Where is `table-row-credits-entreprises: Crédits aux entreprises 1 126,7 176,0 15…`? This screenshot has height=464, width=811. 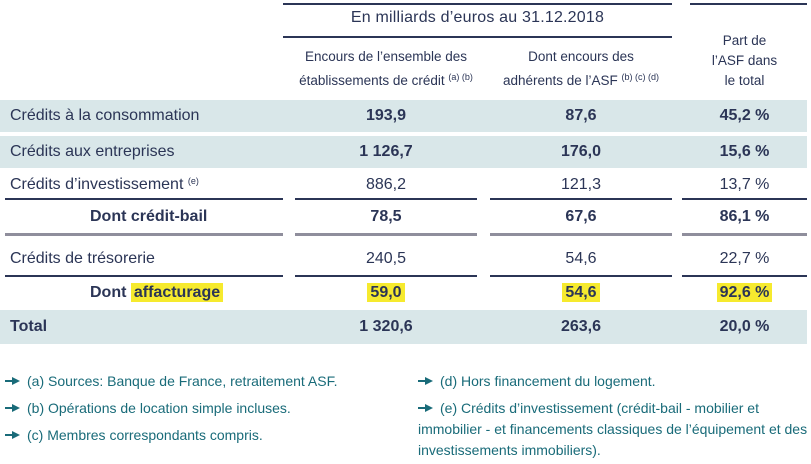
table-row-credits-entreprises: Crédits aux entreprises 1 126,7 176,0 15… is located at coordinates (403, 152).